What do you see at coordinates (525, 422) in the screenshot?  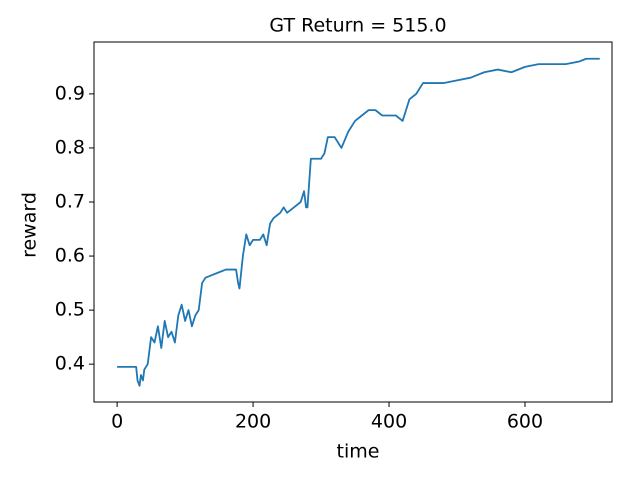 I see `x-tick-label: 600` at bounding box center [525, 422].